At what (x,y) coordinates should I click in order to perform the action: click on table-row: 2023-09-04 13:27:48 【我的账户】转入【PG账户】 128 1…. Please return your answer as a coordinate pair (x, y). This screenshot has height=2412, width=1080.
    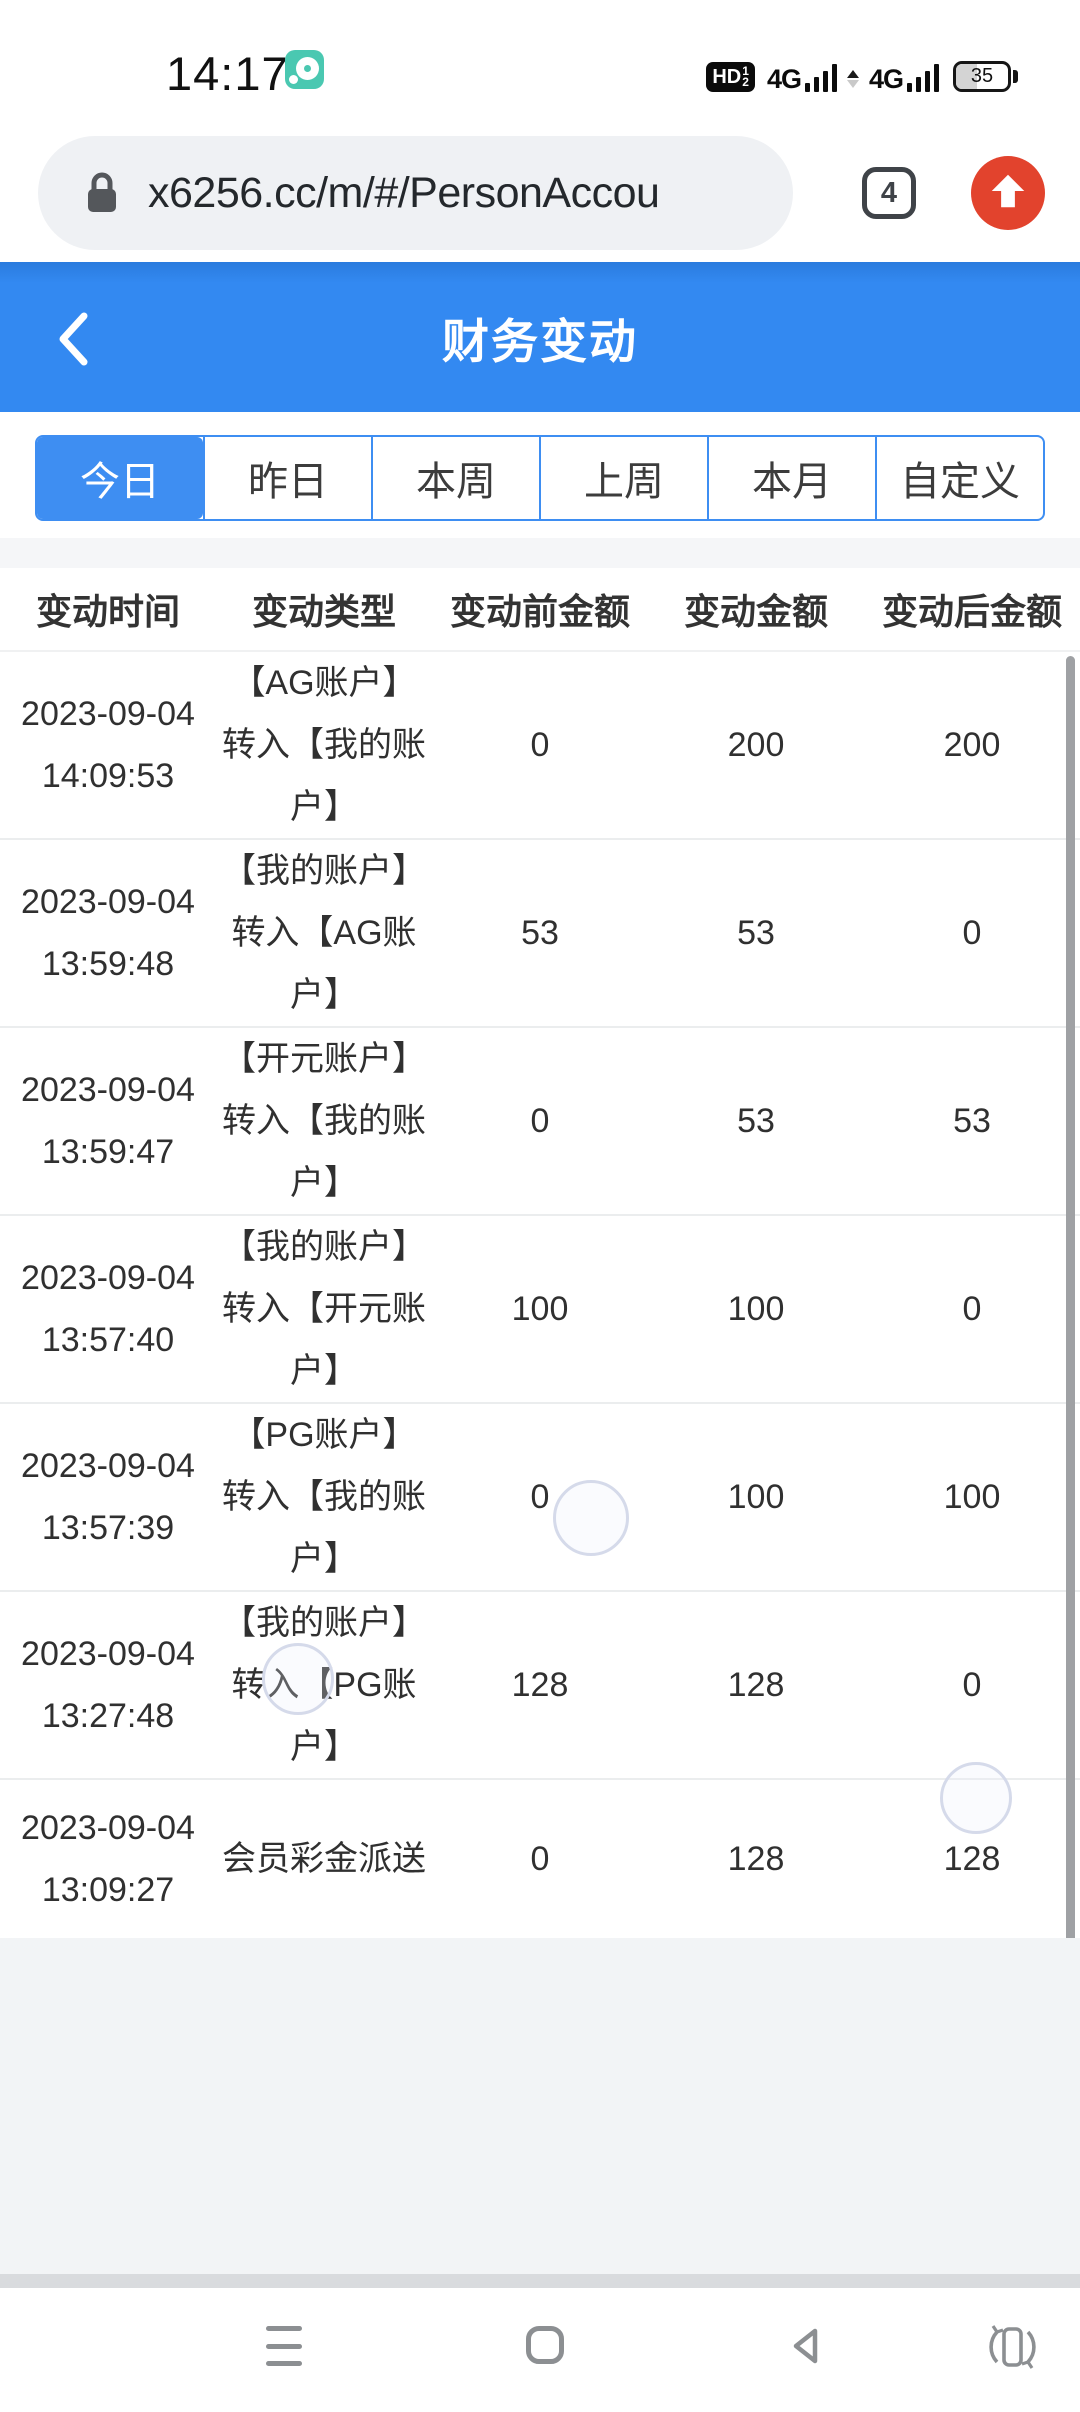
    Looking at the image, I should click on (540, 1686).